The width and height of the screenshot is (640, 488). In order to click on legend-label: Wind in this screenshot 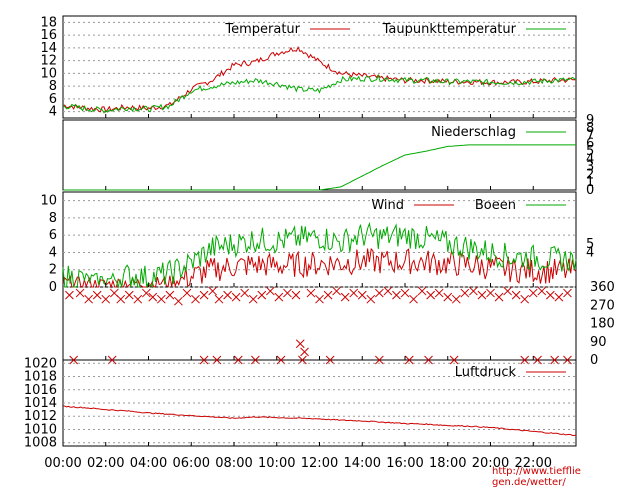, I will do `click(387, 205)`.